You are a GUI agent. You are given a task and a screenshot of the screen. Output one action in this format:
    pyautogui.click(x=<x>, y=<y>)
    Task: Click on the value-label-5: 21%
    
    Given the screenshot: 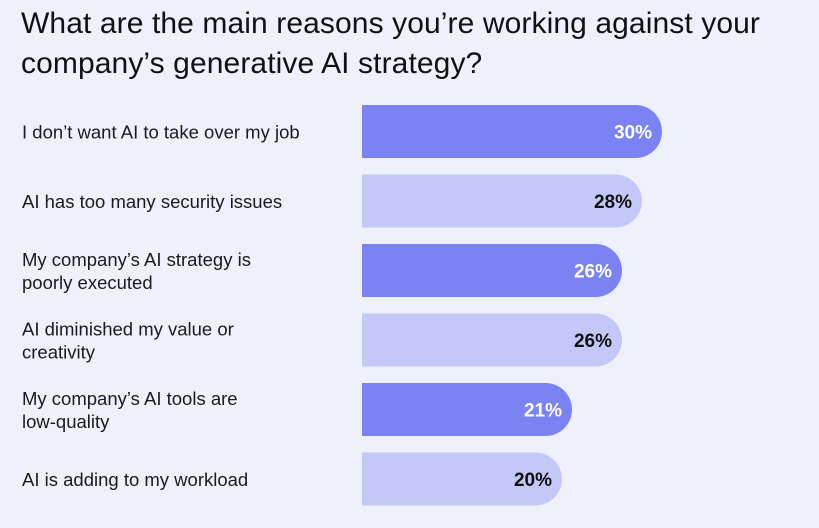 What is the action you would take?
    pyautogui.click(x=543, y=411)
    